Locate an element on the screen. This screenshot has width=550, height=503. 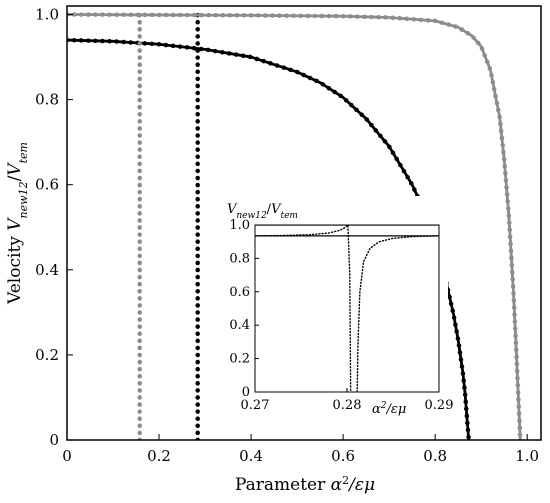
main-x-tick-label: 0.6 is located at coordinates (343, 456).